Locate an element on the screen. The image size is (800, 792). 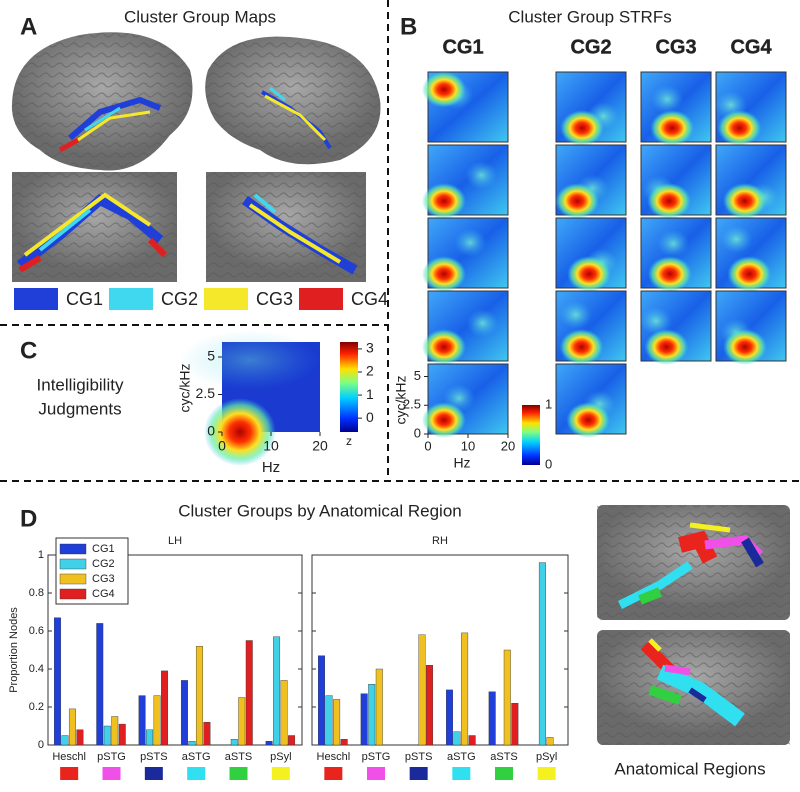
brain-image is located at coordinates (693, 687).